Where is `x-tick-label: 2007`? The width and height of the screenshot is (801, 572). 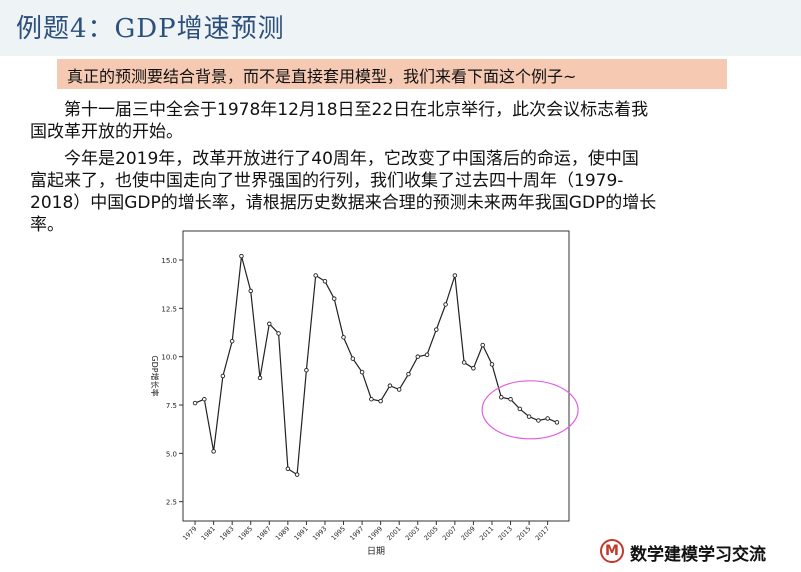 x-tick-label: 2007 is located at coordinates (449, 533).